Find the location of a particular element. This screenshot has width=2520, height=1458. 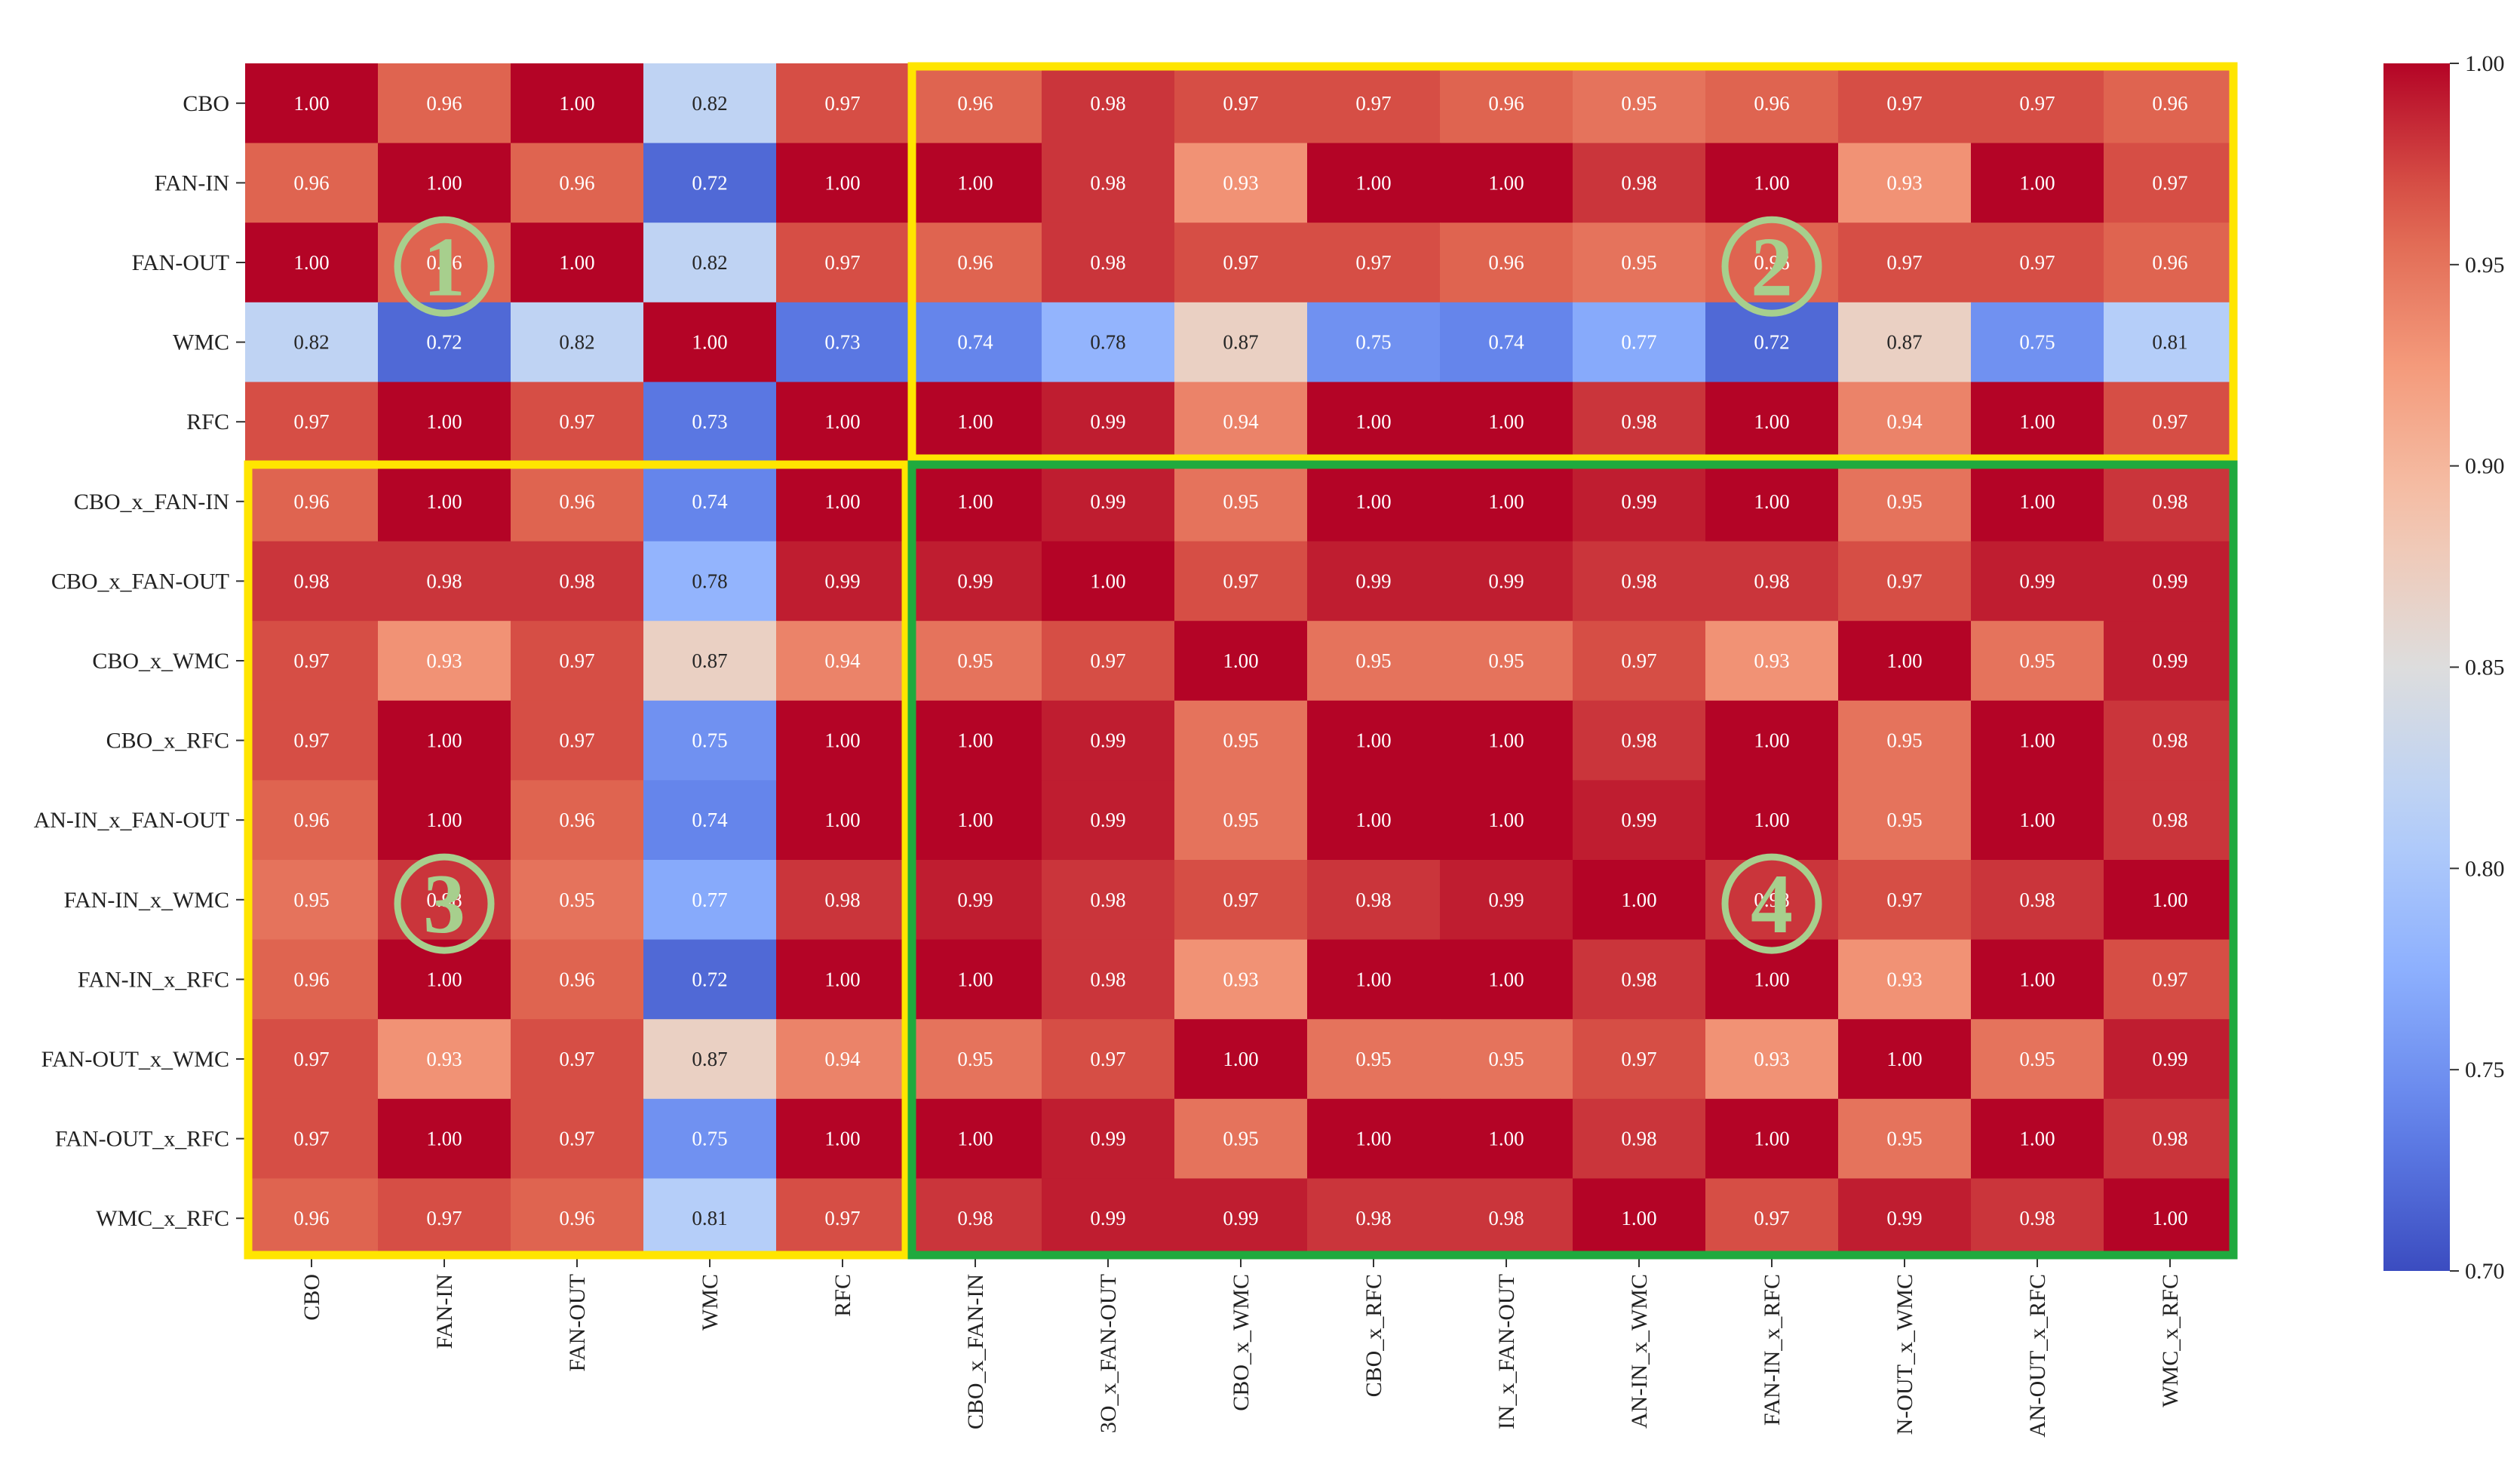

cell-value-label: 0.81 is located at coordinates (709, 1218).